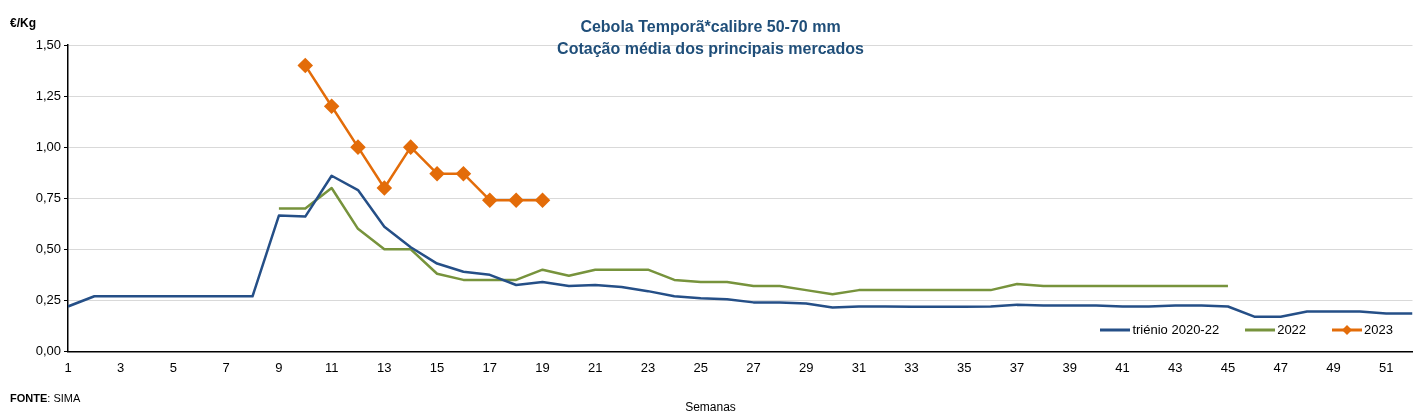 The image size is (1421, 419). What do you see at coordinates (48, 146) in the screenshot?
I see `y-tick-label: 1,00` at bounding box center [48, 146].